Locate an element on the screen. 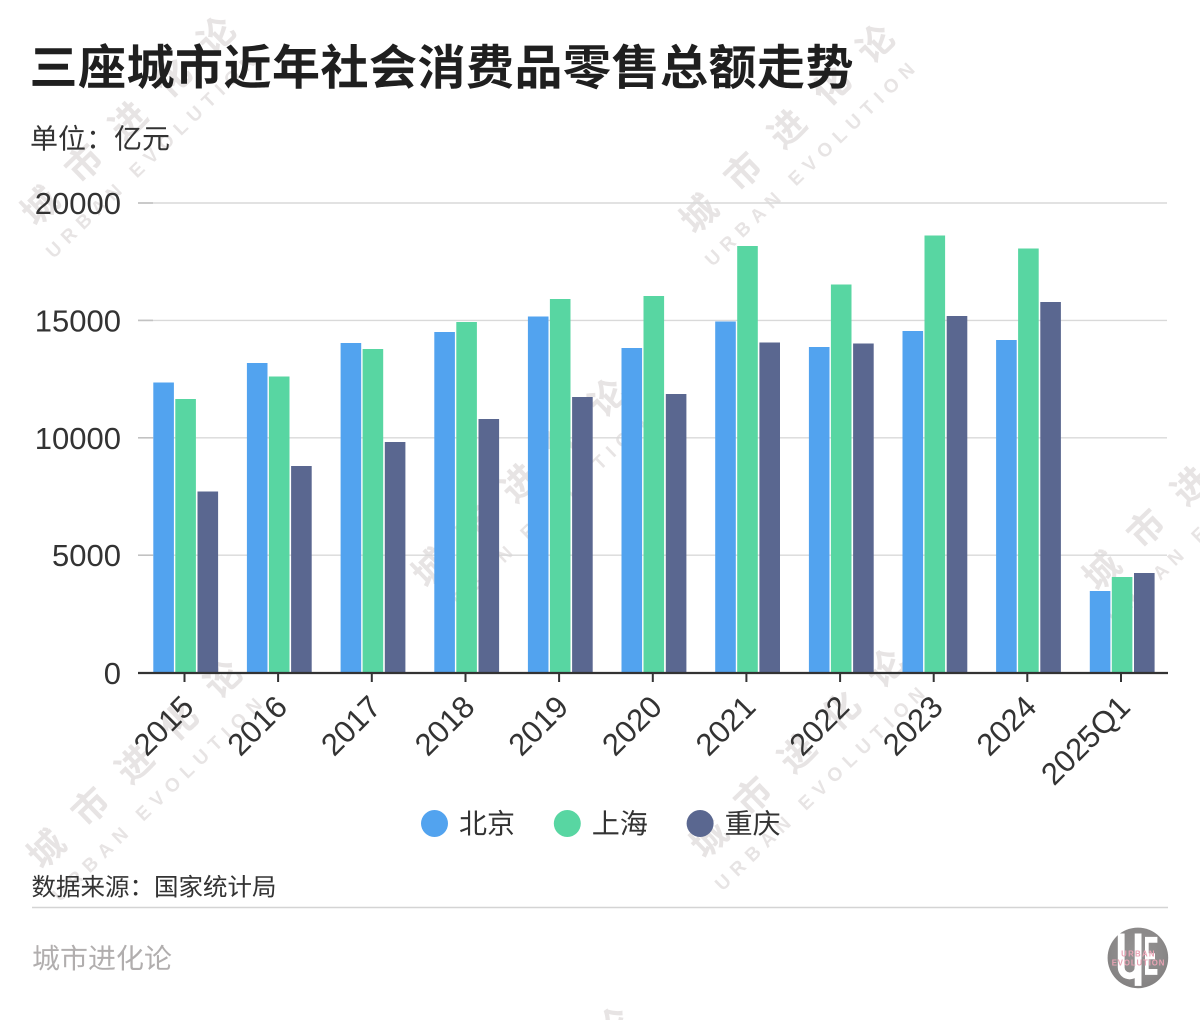  svg-text: URBAN is located at coordinates (1138, 954).